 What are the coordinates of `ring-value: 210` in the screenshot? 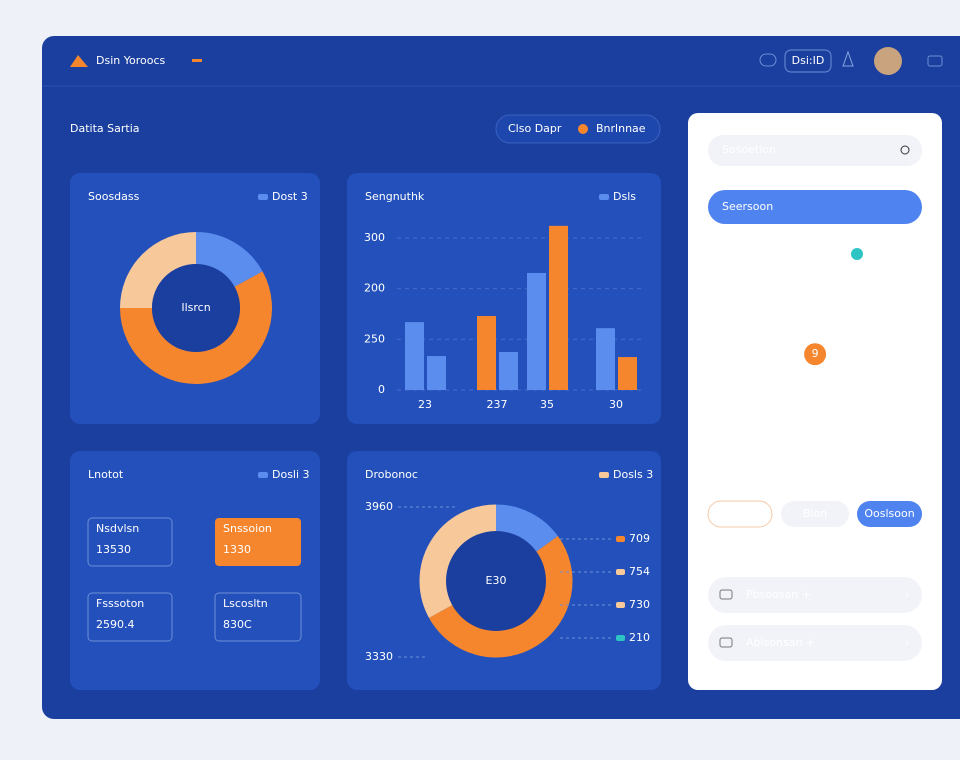 It's located at (639, 637).